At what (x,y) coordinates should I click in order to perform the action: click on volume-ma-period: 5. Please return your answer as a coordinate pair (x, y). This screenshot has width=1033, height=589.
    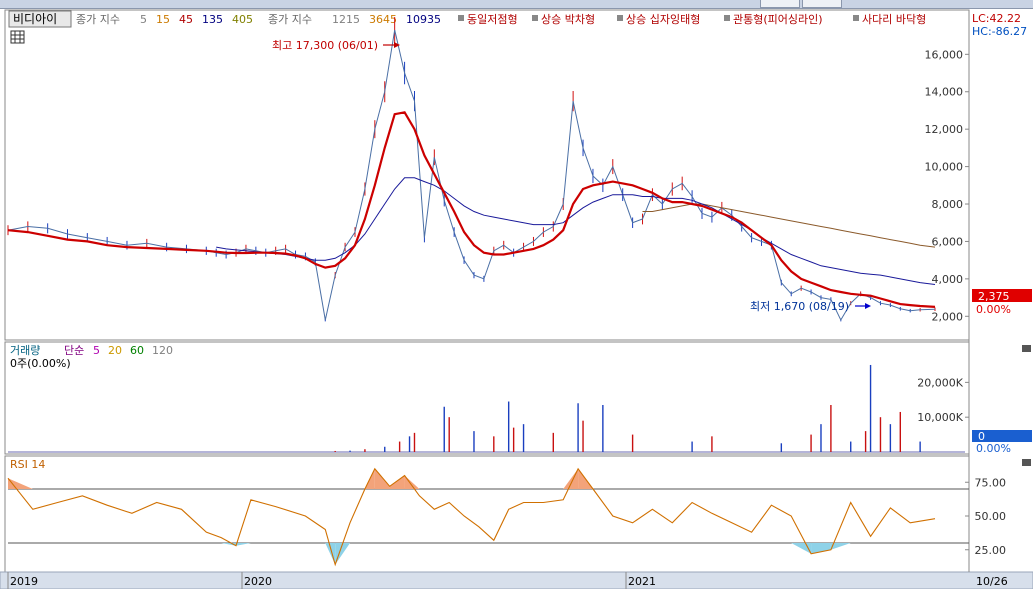
    Looking at the image, I should click on (96, 350).